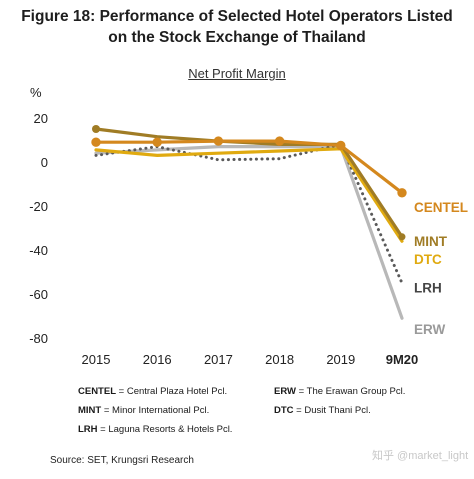 Image resolution: width=474 pixels, height=479 pixels. Describe the element at coordinates (420, 456) in the screenshot. I see `watermark: 知乎 @market_light` at that location.